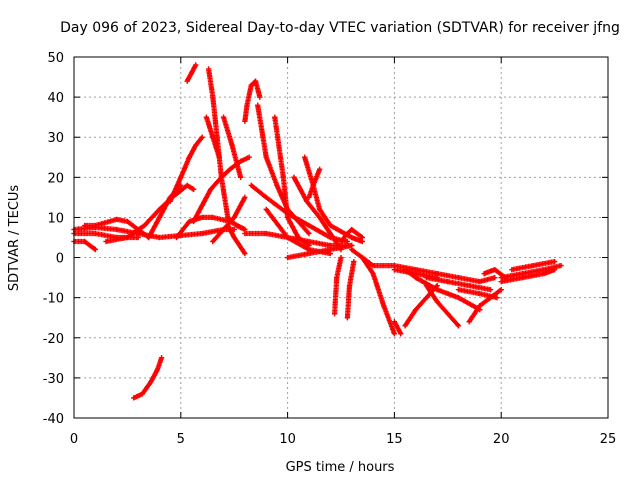  What do you see at coordinates (60, 259) in the screenshot?
I see `y-tick-label: 0` at bounding box center [60, 259].